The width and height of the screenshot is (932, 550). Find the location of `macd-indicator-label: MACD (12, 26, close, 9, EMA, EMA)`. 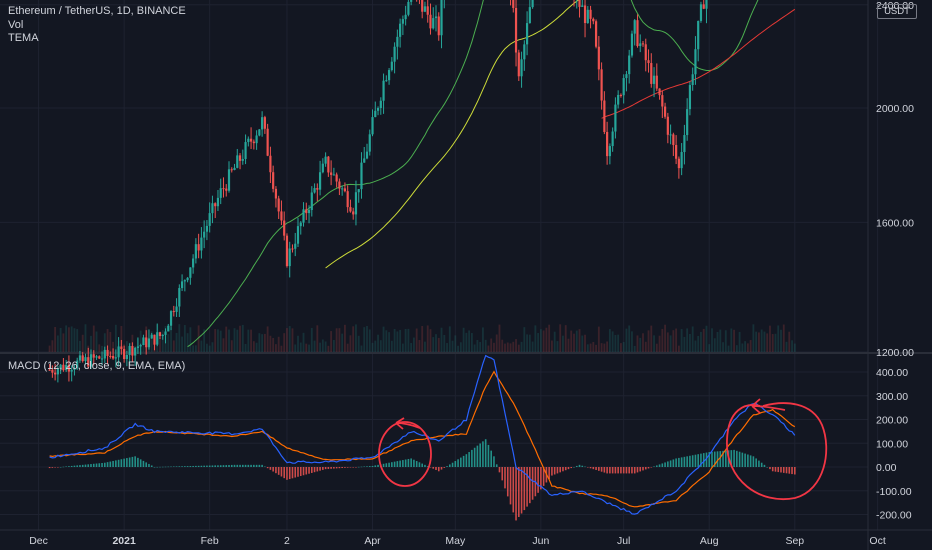

macd-indicator-label: MACD (12, 26, close, 9, EMA, EMA) is located at coordinates (97, 366).